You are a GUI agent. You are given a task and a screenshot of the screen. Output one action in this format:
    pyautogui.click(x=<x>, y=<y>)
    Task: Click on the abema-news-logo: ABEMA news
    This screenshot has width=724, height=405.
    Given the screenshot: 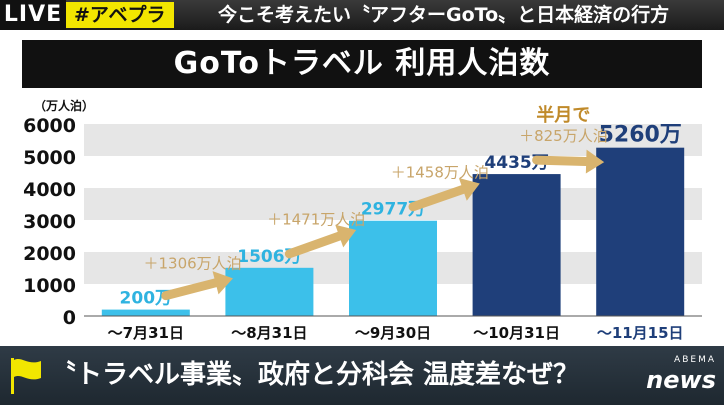 What is the action you would take?
    pyautogui.click(x=670, y=376)
    